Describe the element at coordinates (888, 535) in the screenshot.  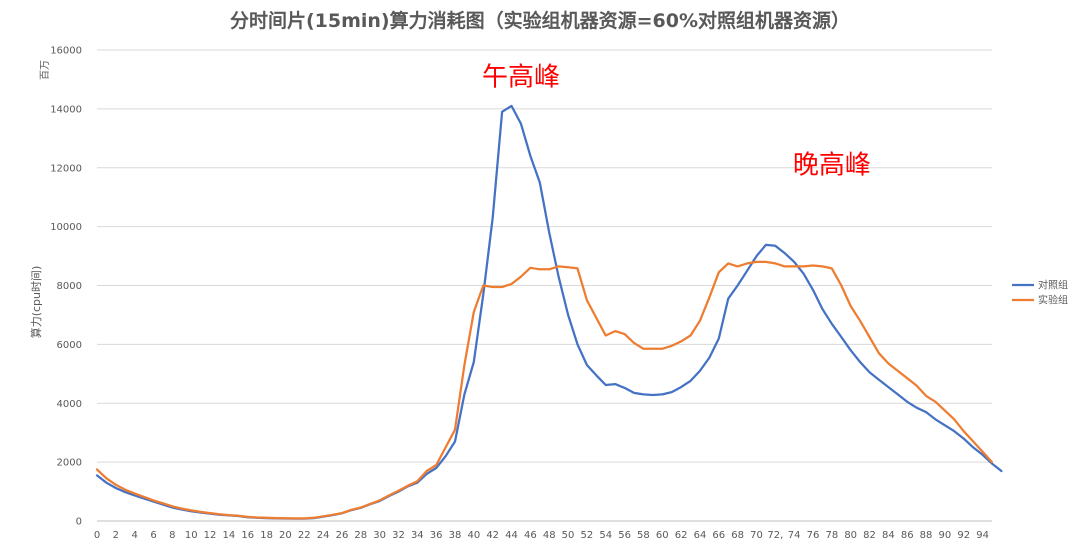
I see `x-tick-label: 84` at that location.